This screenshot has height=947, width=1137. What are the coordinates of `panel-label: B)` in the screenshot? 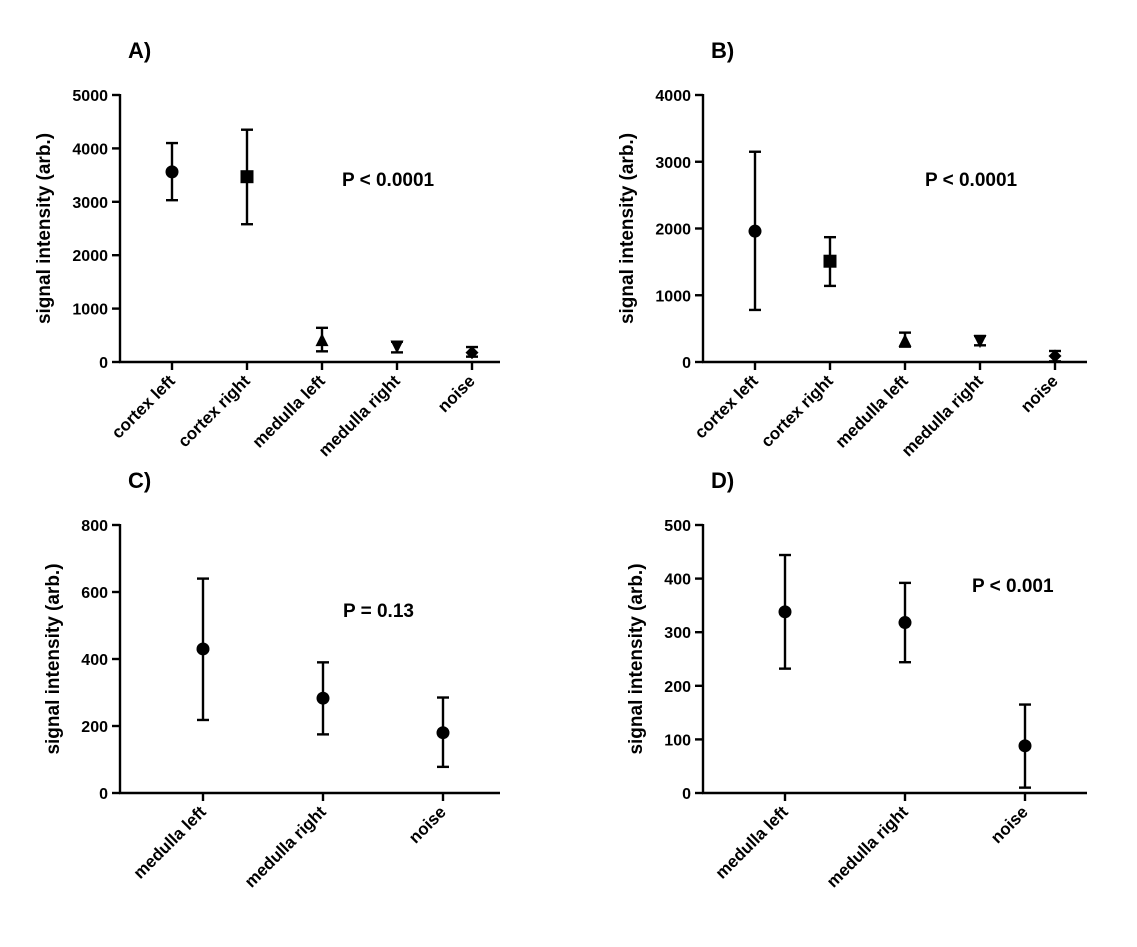 It's located at (722, 50).